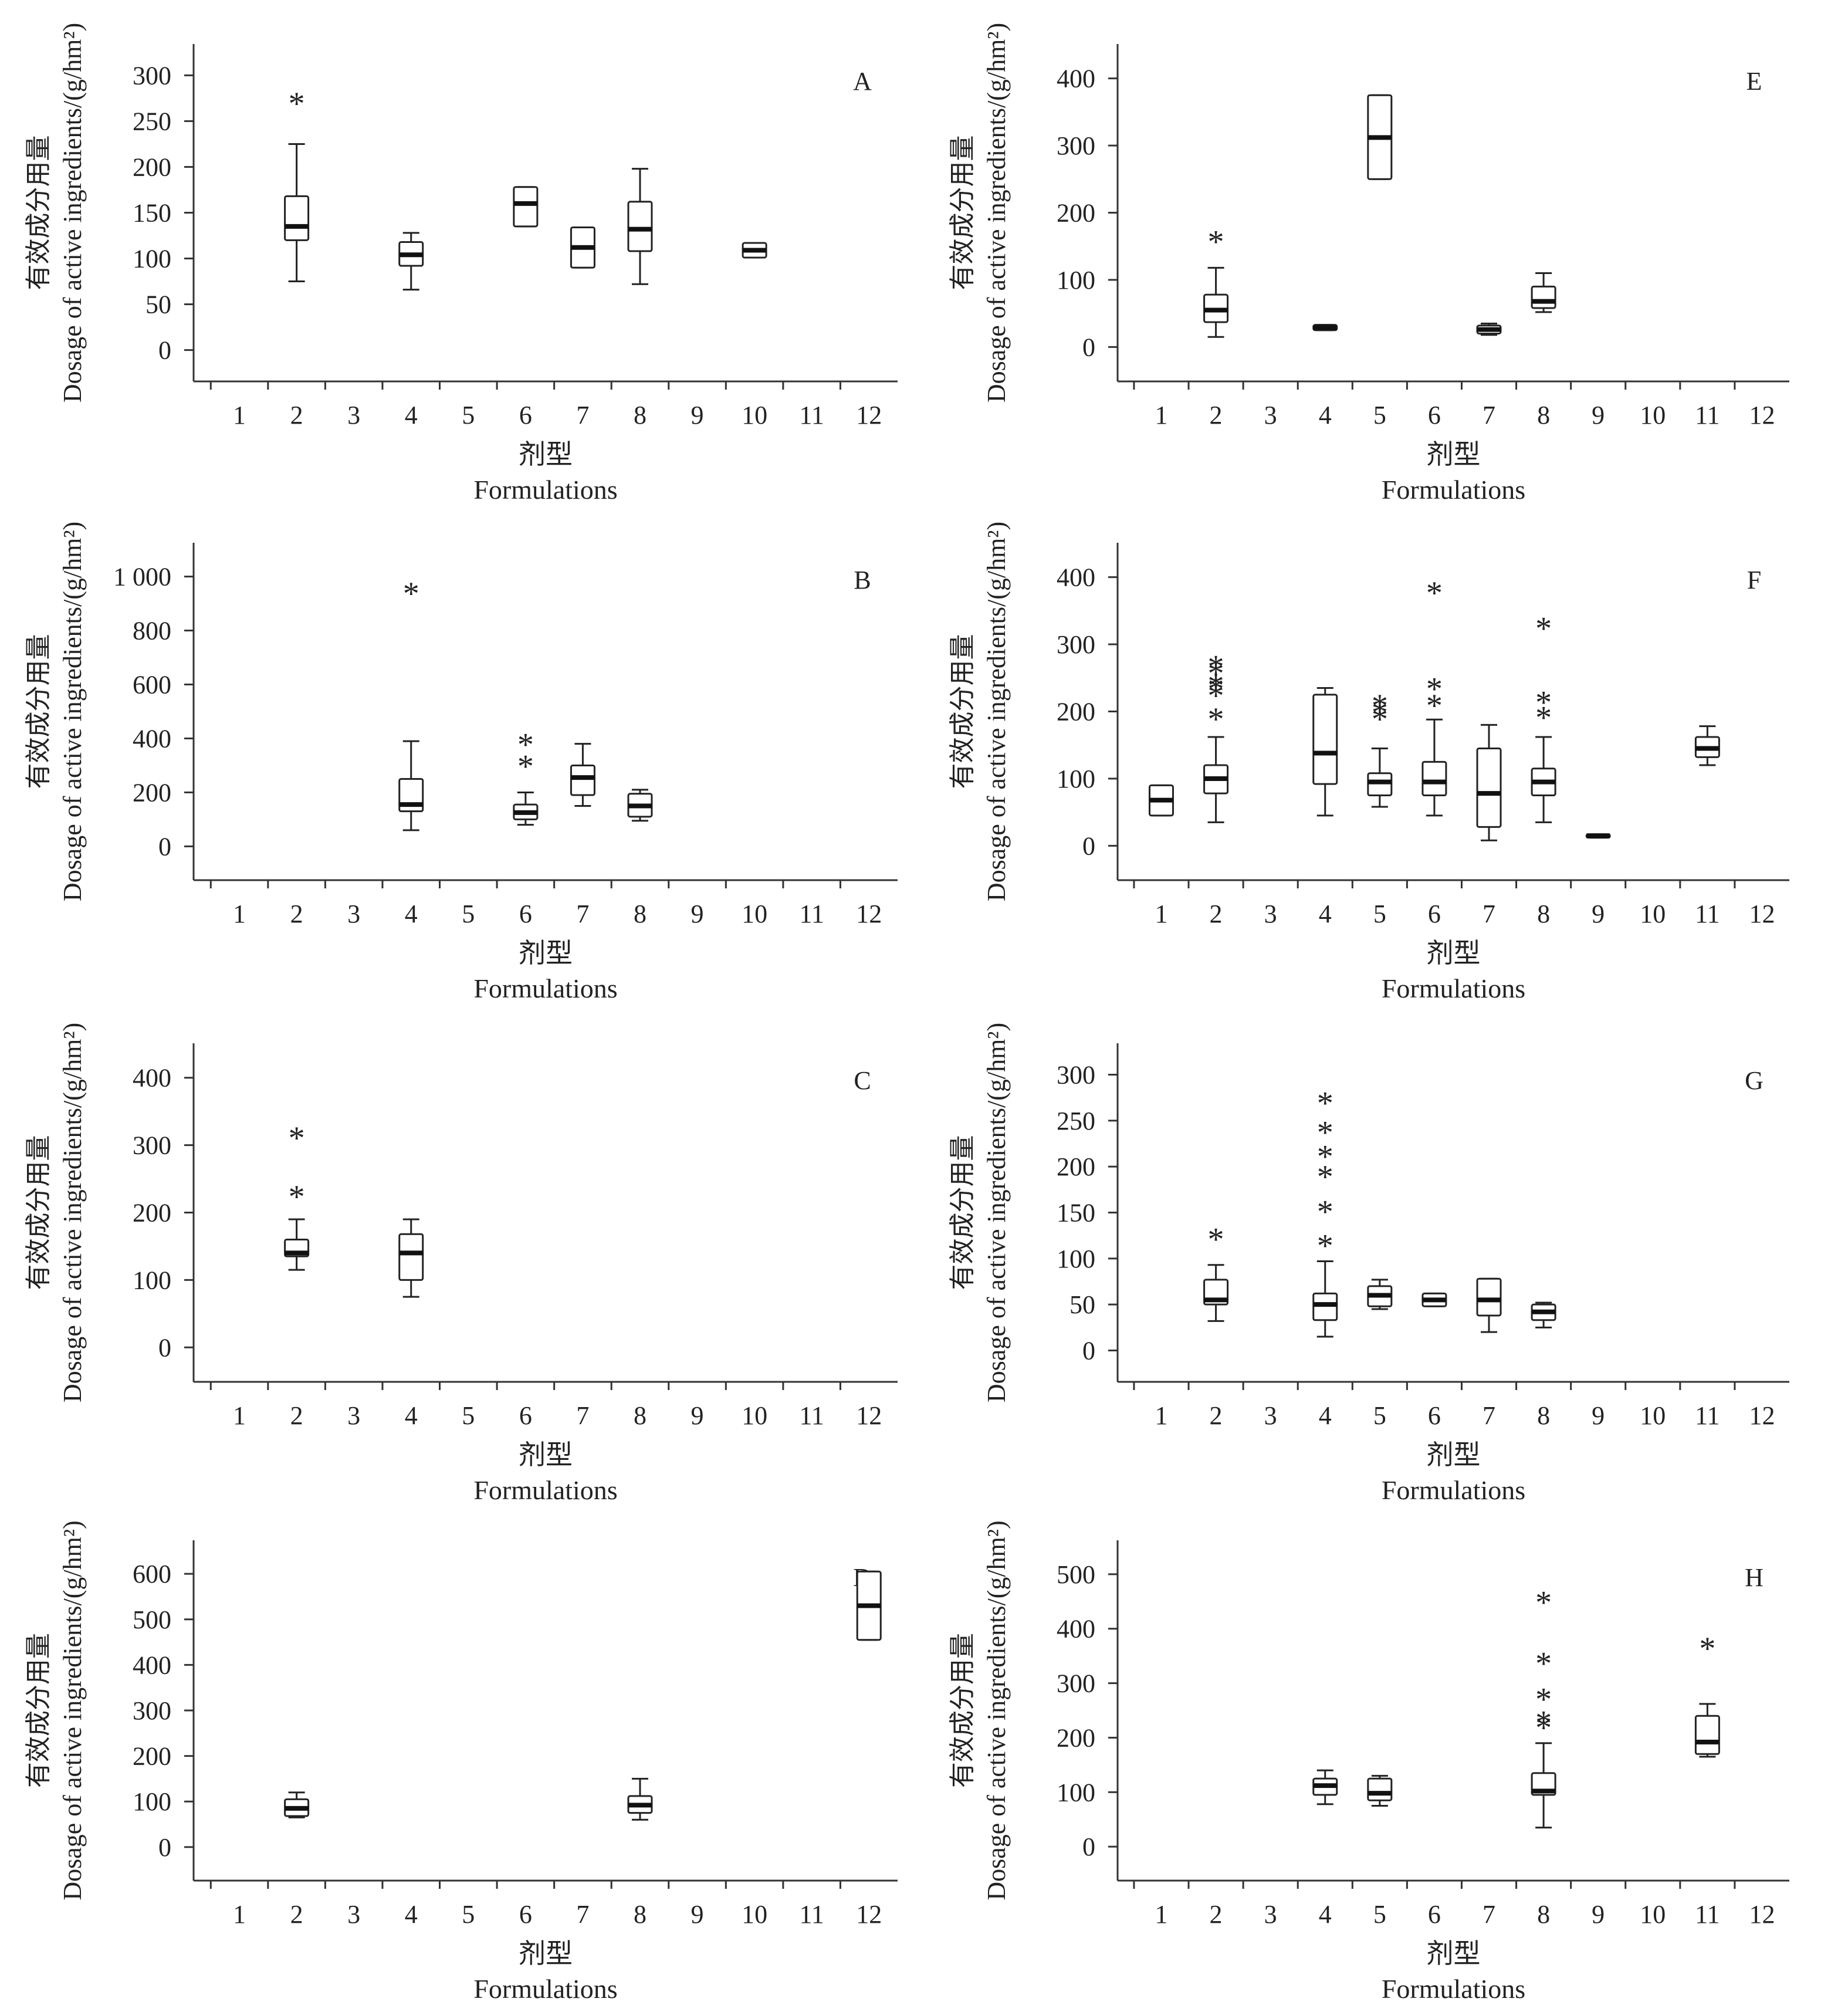 The height and width of the screenshot is (2005, 1848). I want to click on y-tick-label: 500, so click(1076, 1575).